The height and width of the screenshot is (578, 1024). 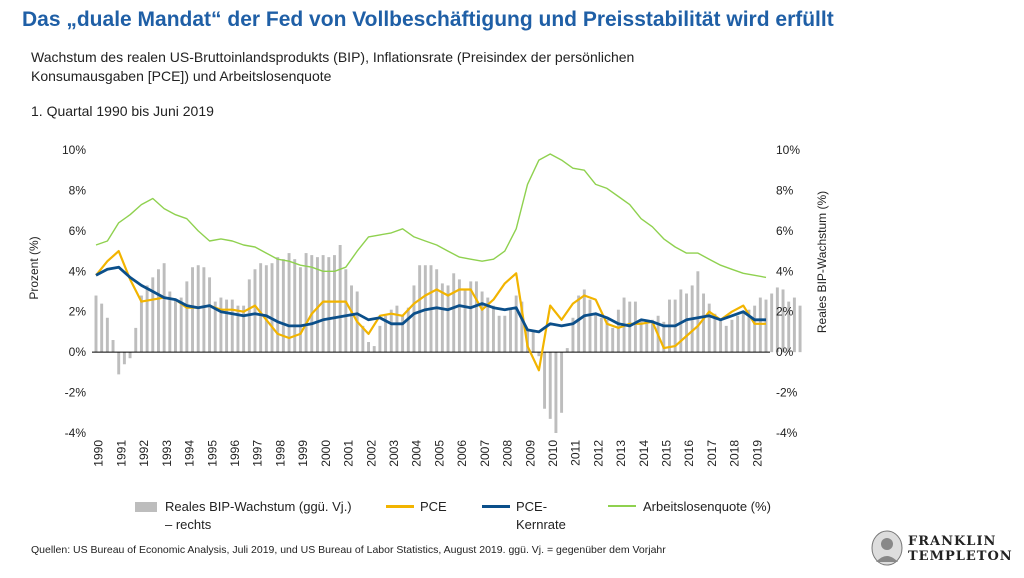 I want to click on legend-label-core: PCE-Kernrate, so click(x=541, y=515).